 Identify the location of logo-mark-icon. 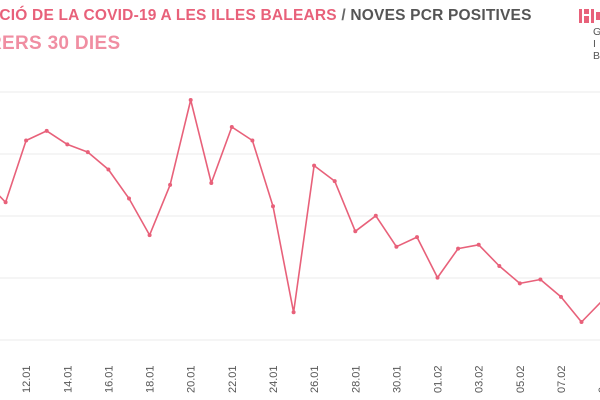
(589, 16).